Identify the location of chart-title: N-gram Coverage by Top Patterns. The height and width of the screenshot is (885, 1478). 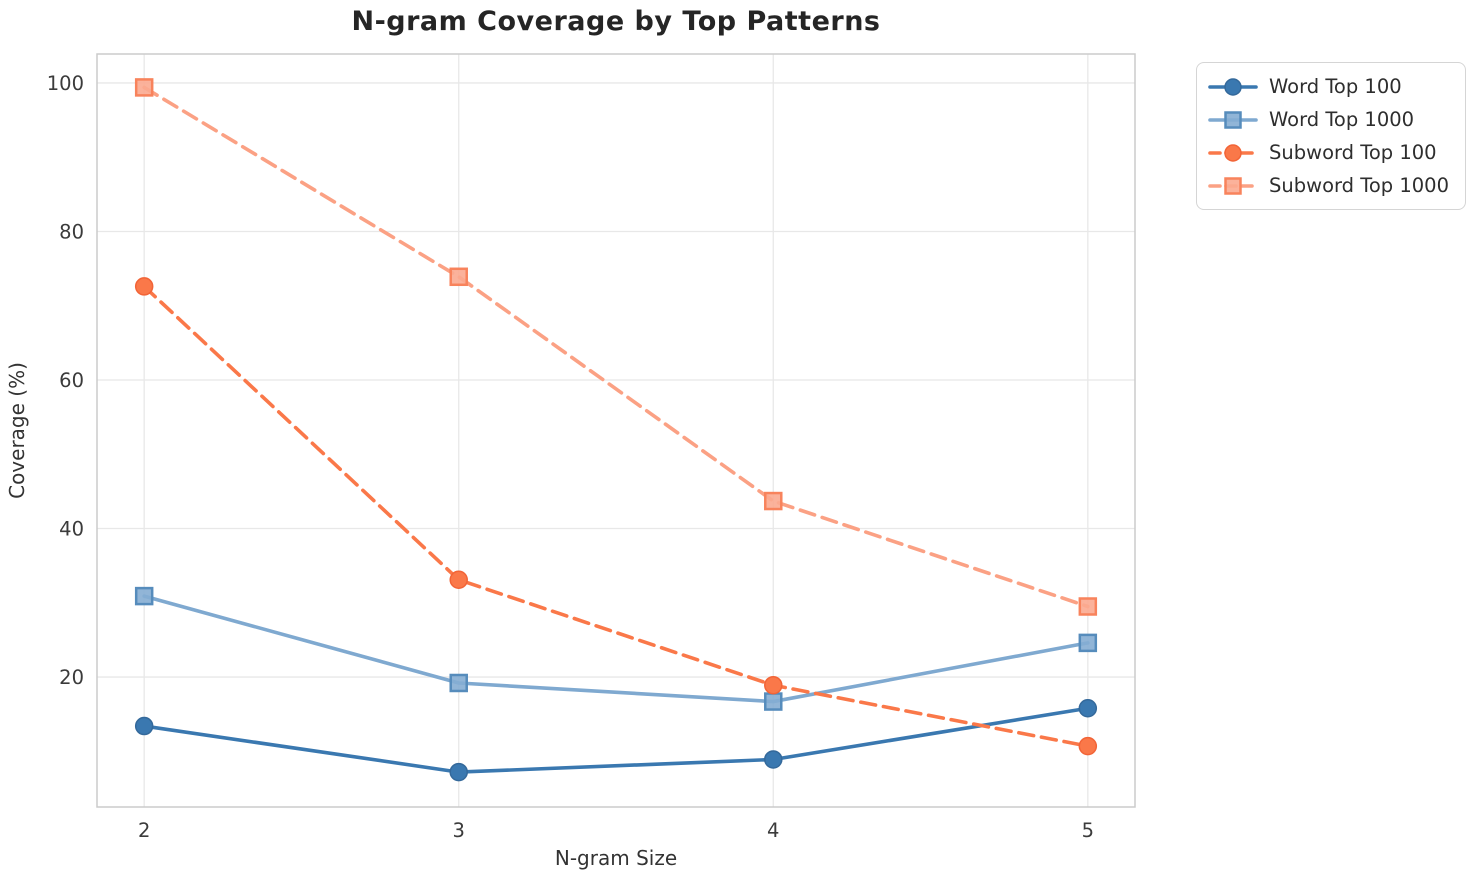
(616, 21).